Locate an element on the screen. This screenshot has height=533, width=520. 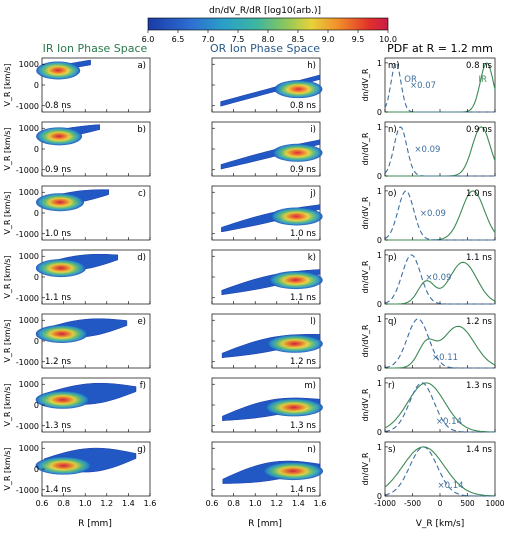
x-tick-label: 0 is located at coordinates (440, 503).